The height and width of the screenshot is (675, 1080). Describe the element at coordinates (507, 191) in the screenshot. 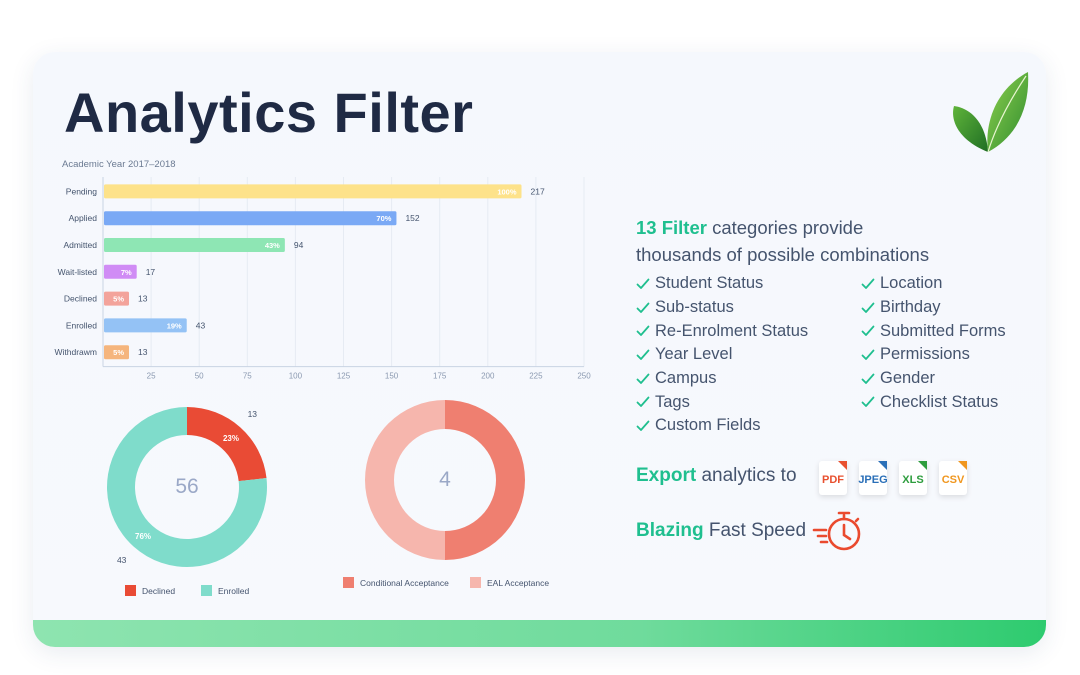

I see `bar-percent-label: 100%` at that location.